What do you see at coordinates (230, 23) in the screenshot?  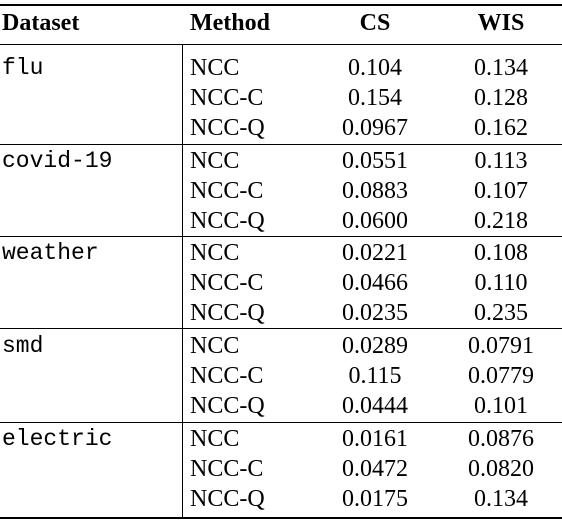 I see `header-method: Method` at bounding box center [230, 23].